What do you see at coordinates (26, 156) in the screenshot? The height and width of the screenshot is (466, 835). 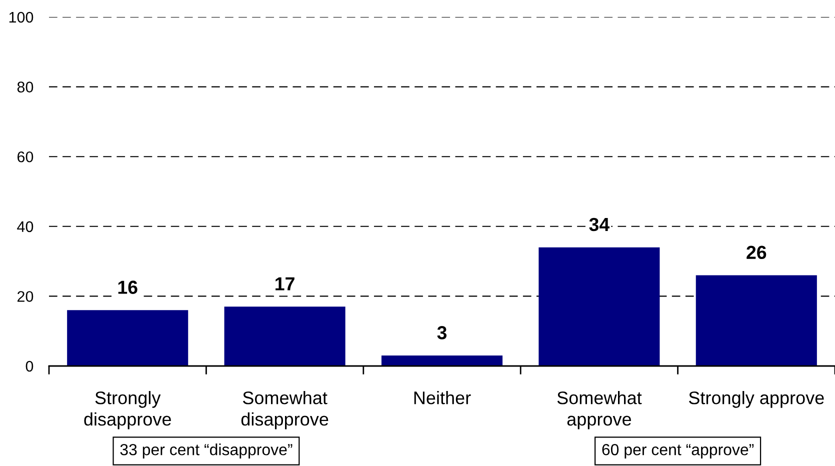 I see `y-tick-label: 60` at bounding box center [26, 156].